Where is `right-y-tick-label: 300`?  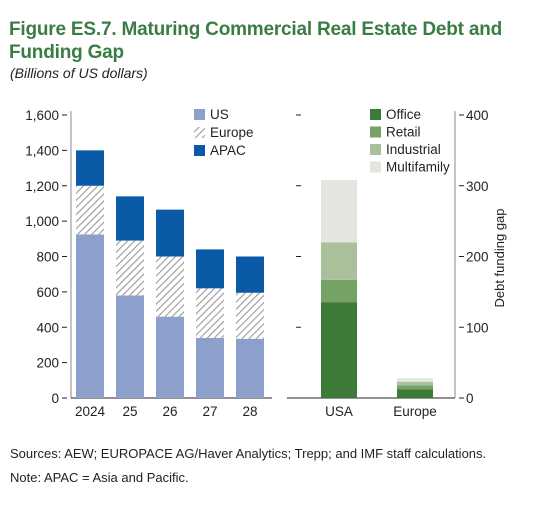
right-y-tick-label: 300 is located at coordinates (477, 186).